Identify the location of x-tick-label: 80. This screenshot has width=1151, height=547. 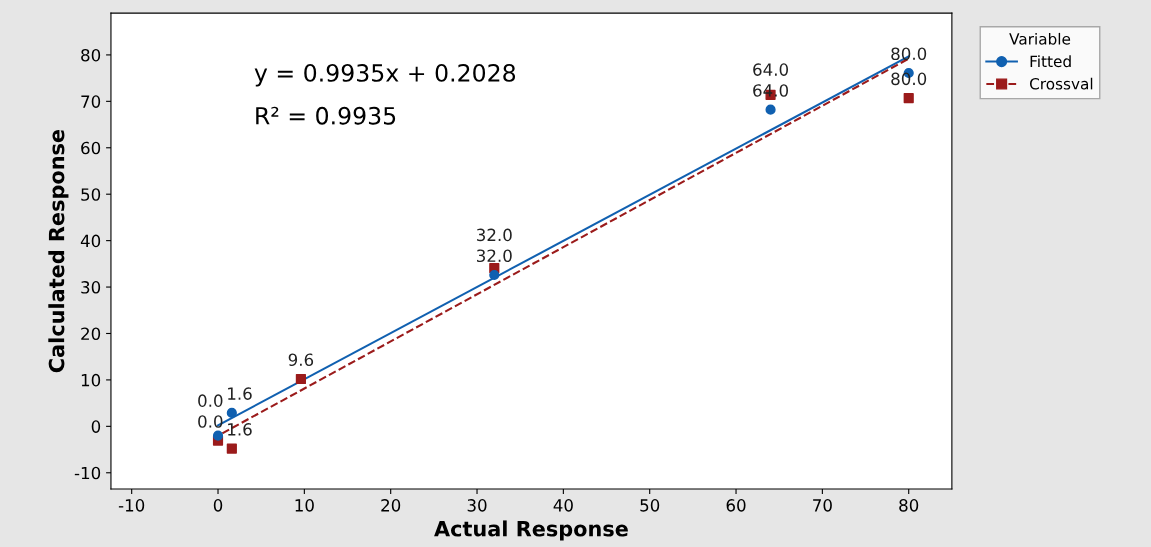
(909, 505).